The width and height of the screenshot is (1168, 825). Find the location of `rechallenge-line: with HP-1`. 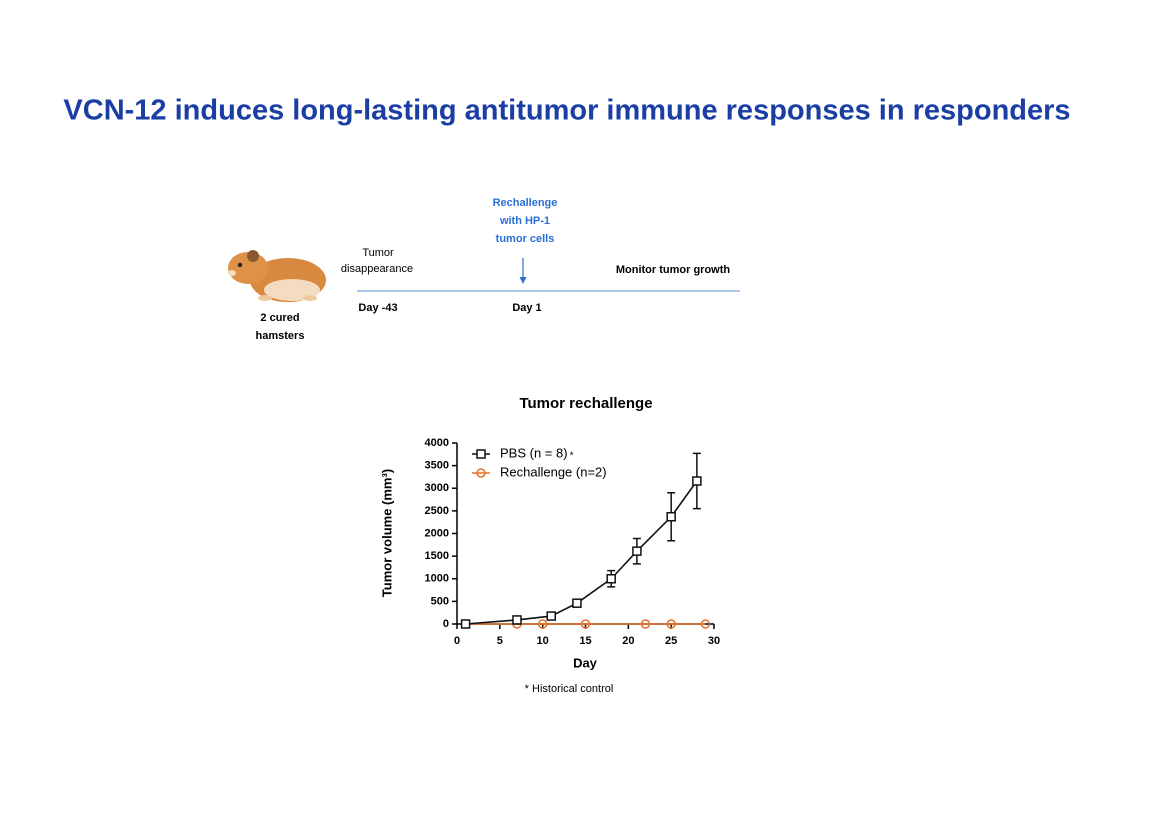

rechallenge-line: with HP-1 is located at coordinates (524, 221).